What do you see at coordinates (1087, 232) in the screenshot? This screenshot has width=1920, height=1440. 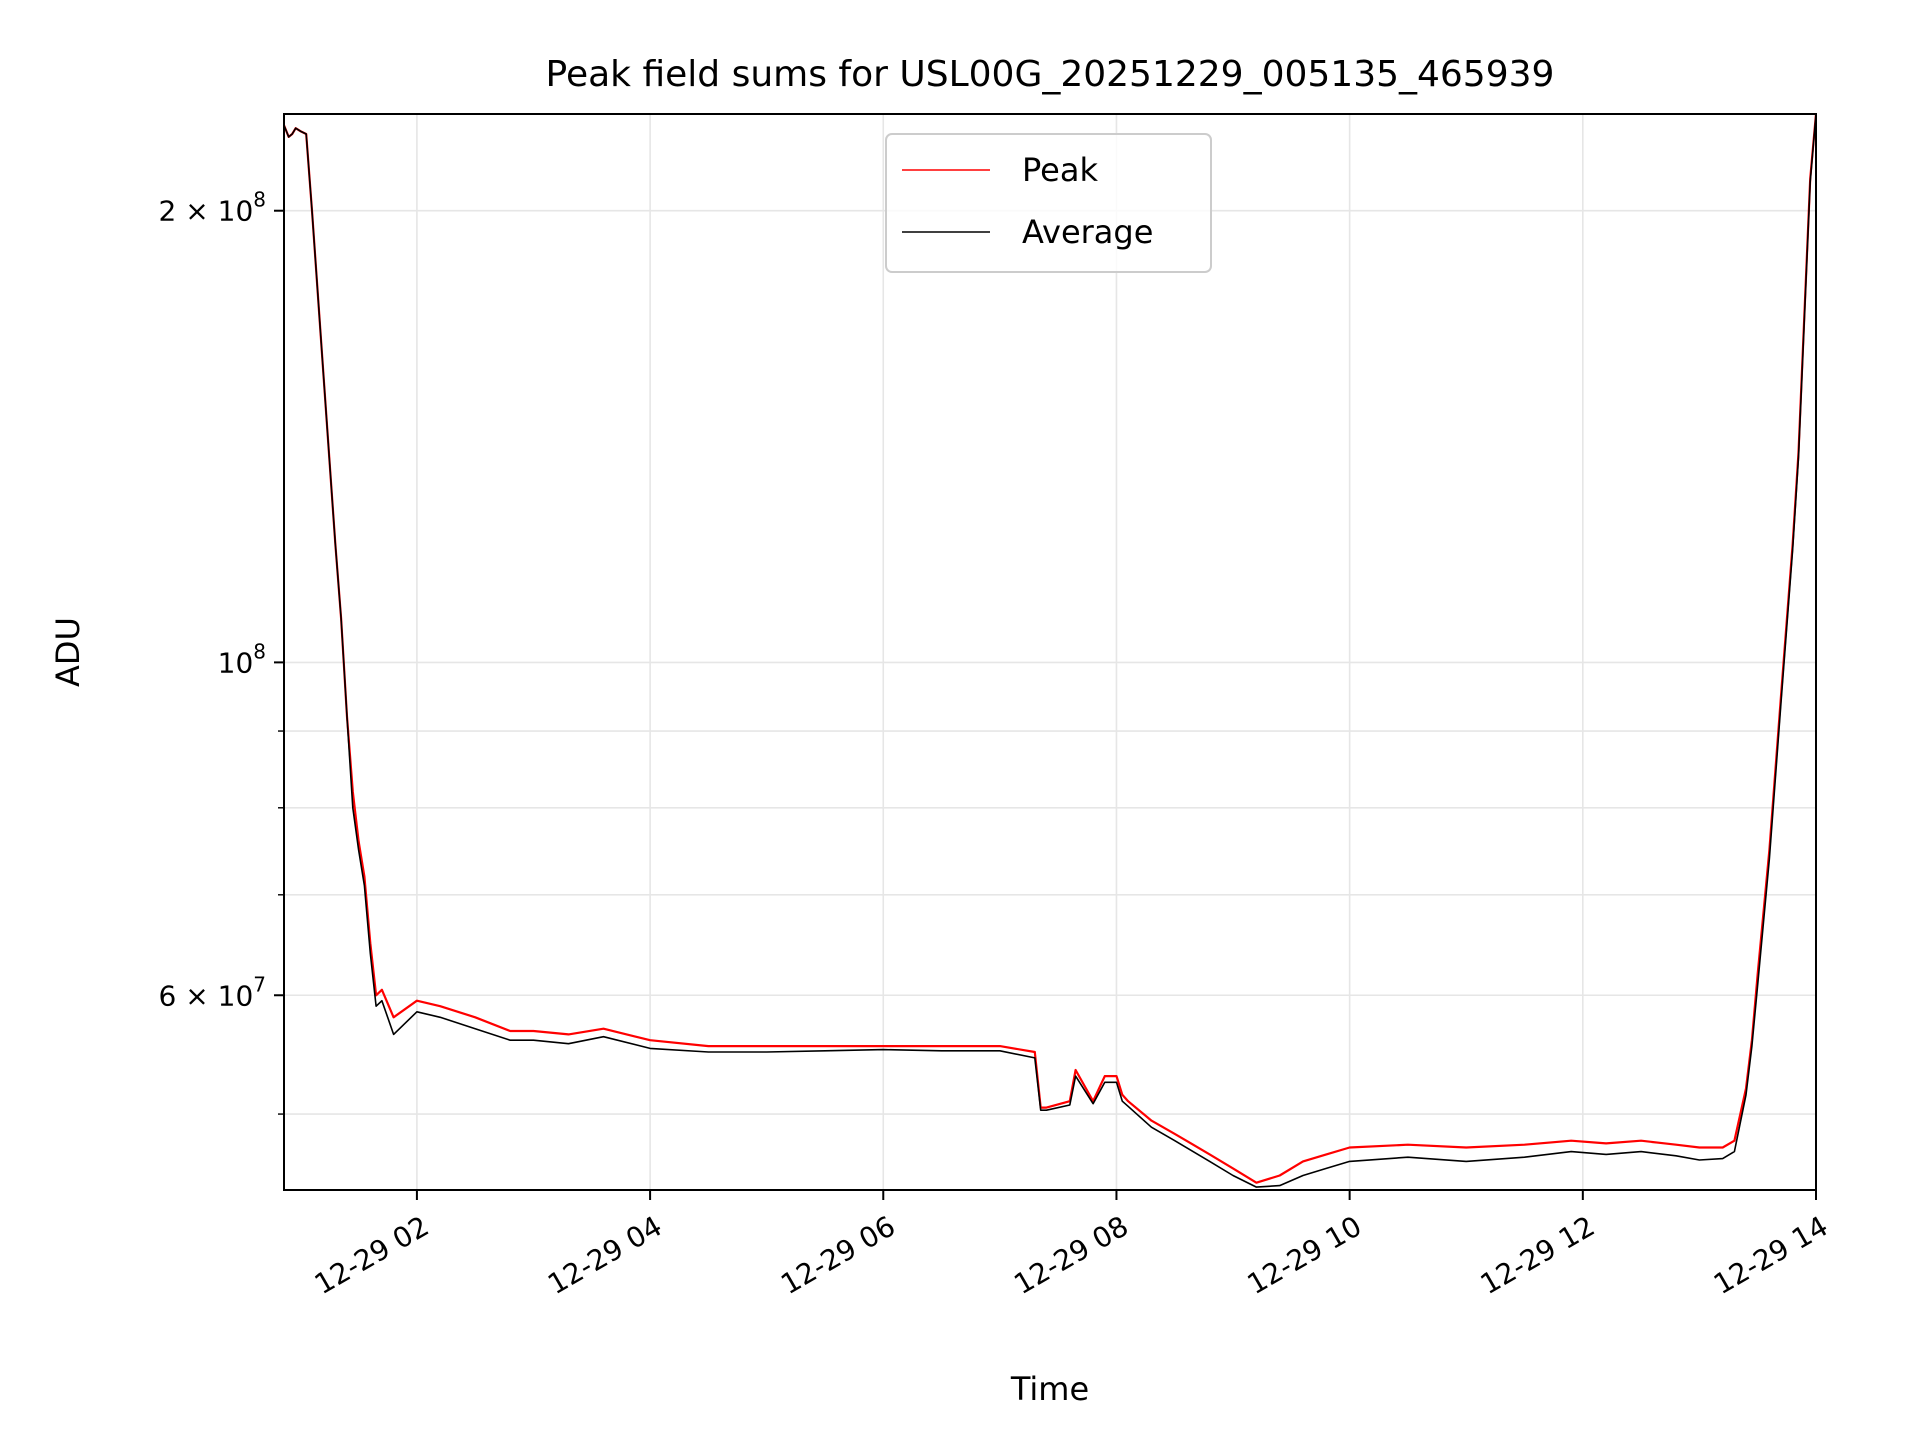 I see `legend-label-average: Average` at bounding box center [1087, 232].